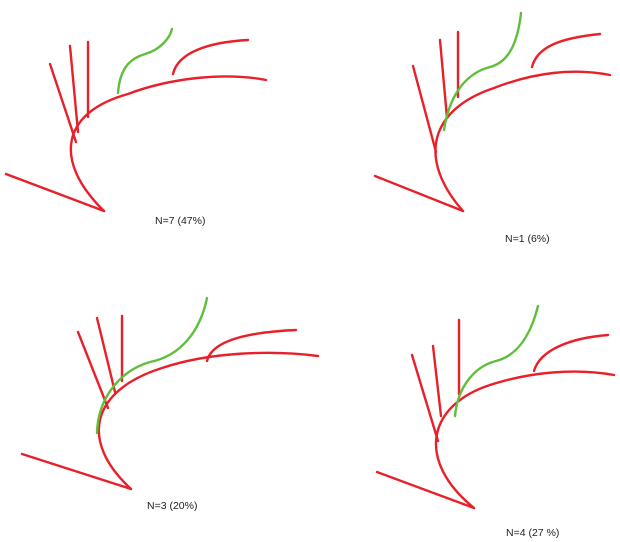  I want to click on panel-1-diagram, so click(136, 120).